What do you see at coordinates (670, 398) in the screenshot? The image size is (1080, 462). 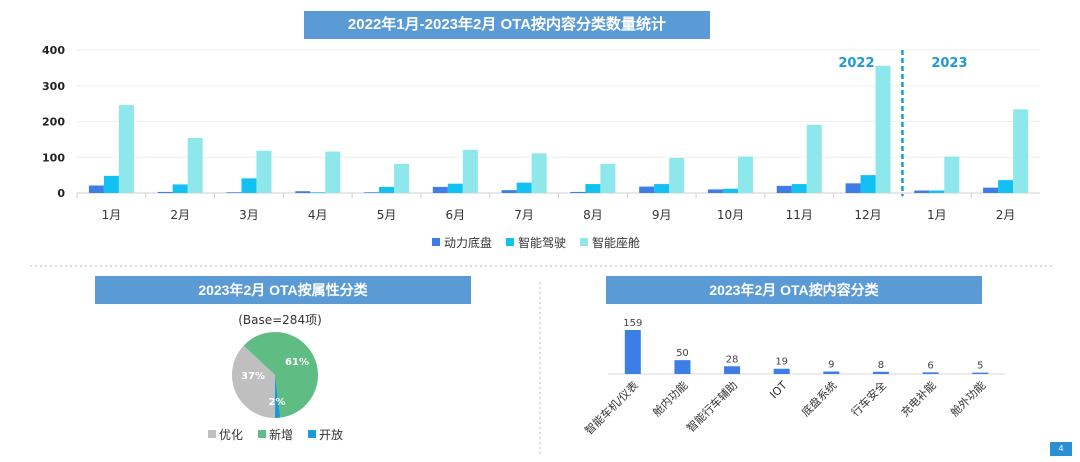 I see `x-tick-label: 舱内功能` at bounding box center [670, 398].